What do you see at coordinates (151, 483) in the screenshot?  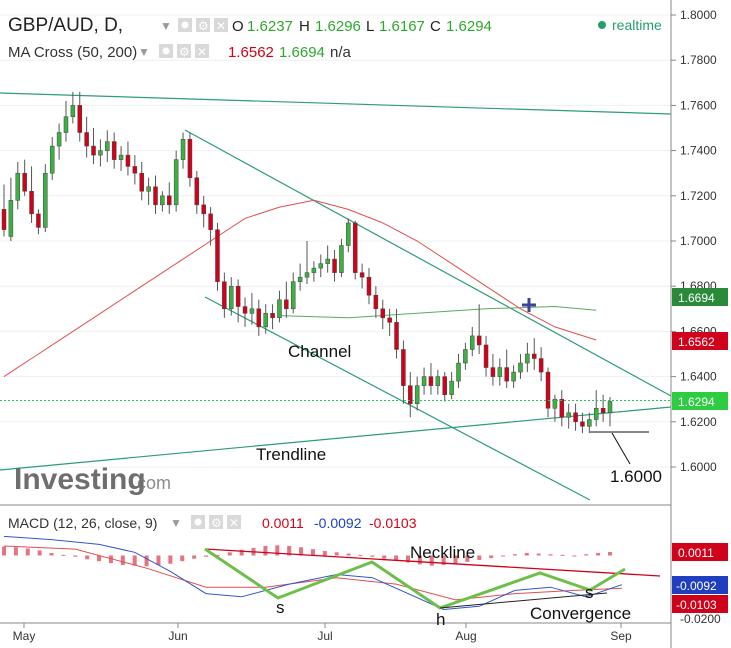 I see `watermark-suffix: .com` at bounding box center [151, 483].